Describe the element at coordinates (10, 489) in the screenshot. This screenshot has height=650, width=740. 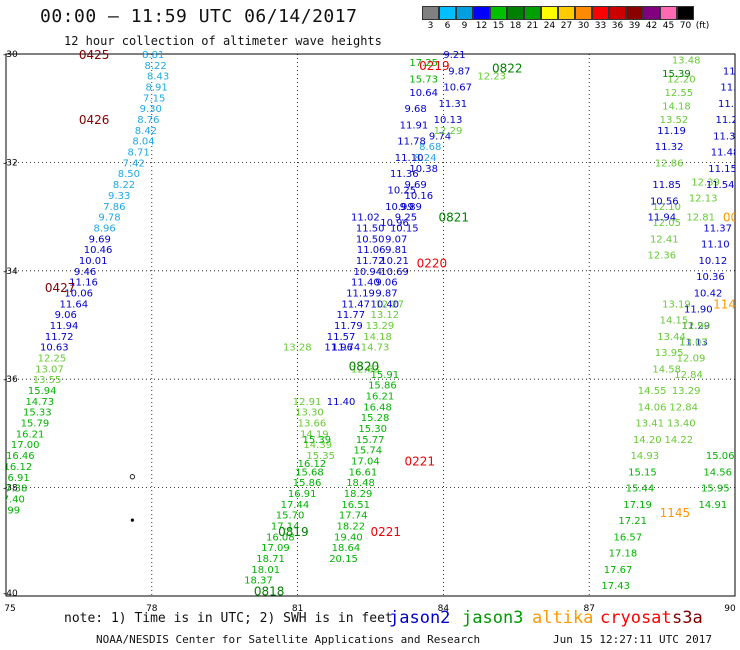
I see `y-tick-label: -38` at that location.